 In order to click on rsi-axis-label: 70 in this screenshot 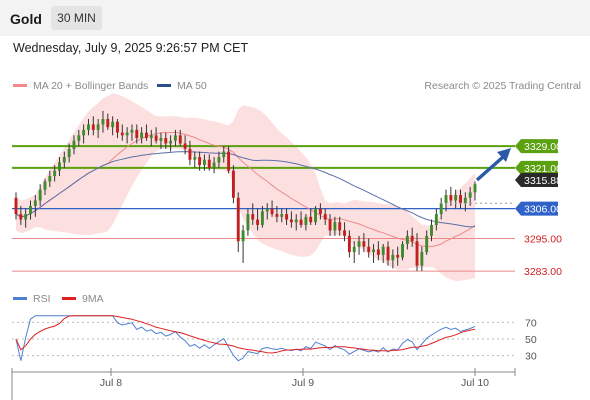, I will do `click(531, 323)`.